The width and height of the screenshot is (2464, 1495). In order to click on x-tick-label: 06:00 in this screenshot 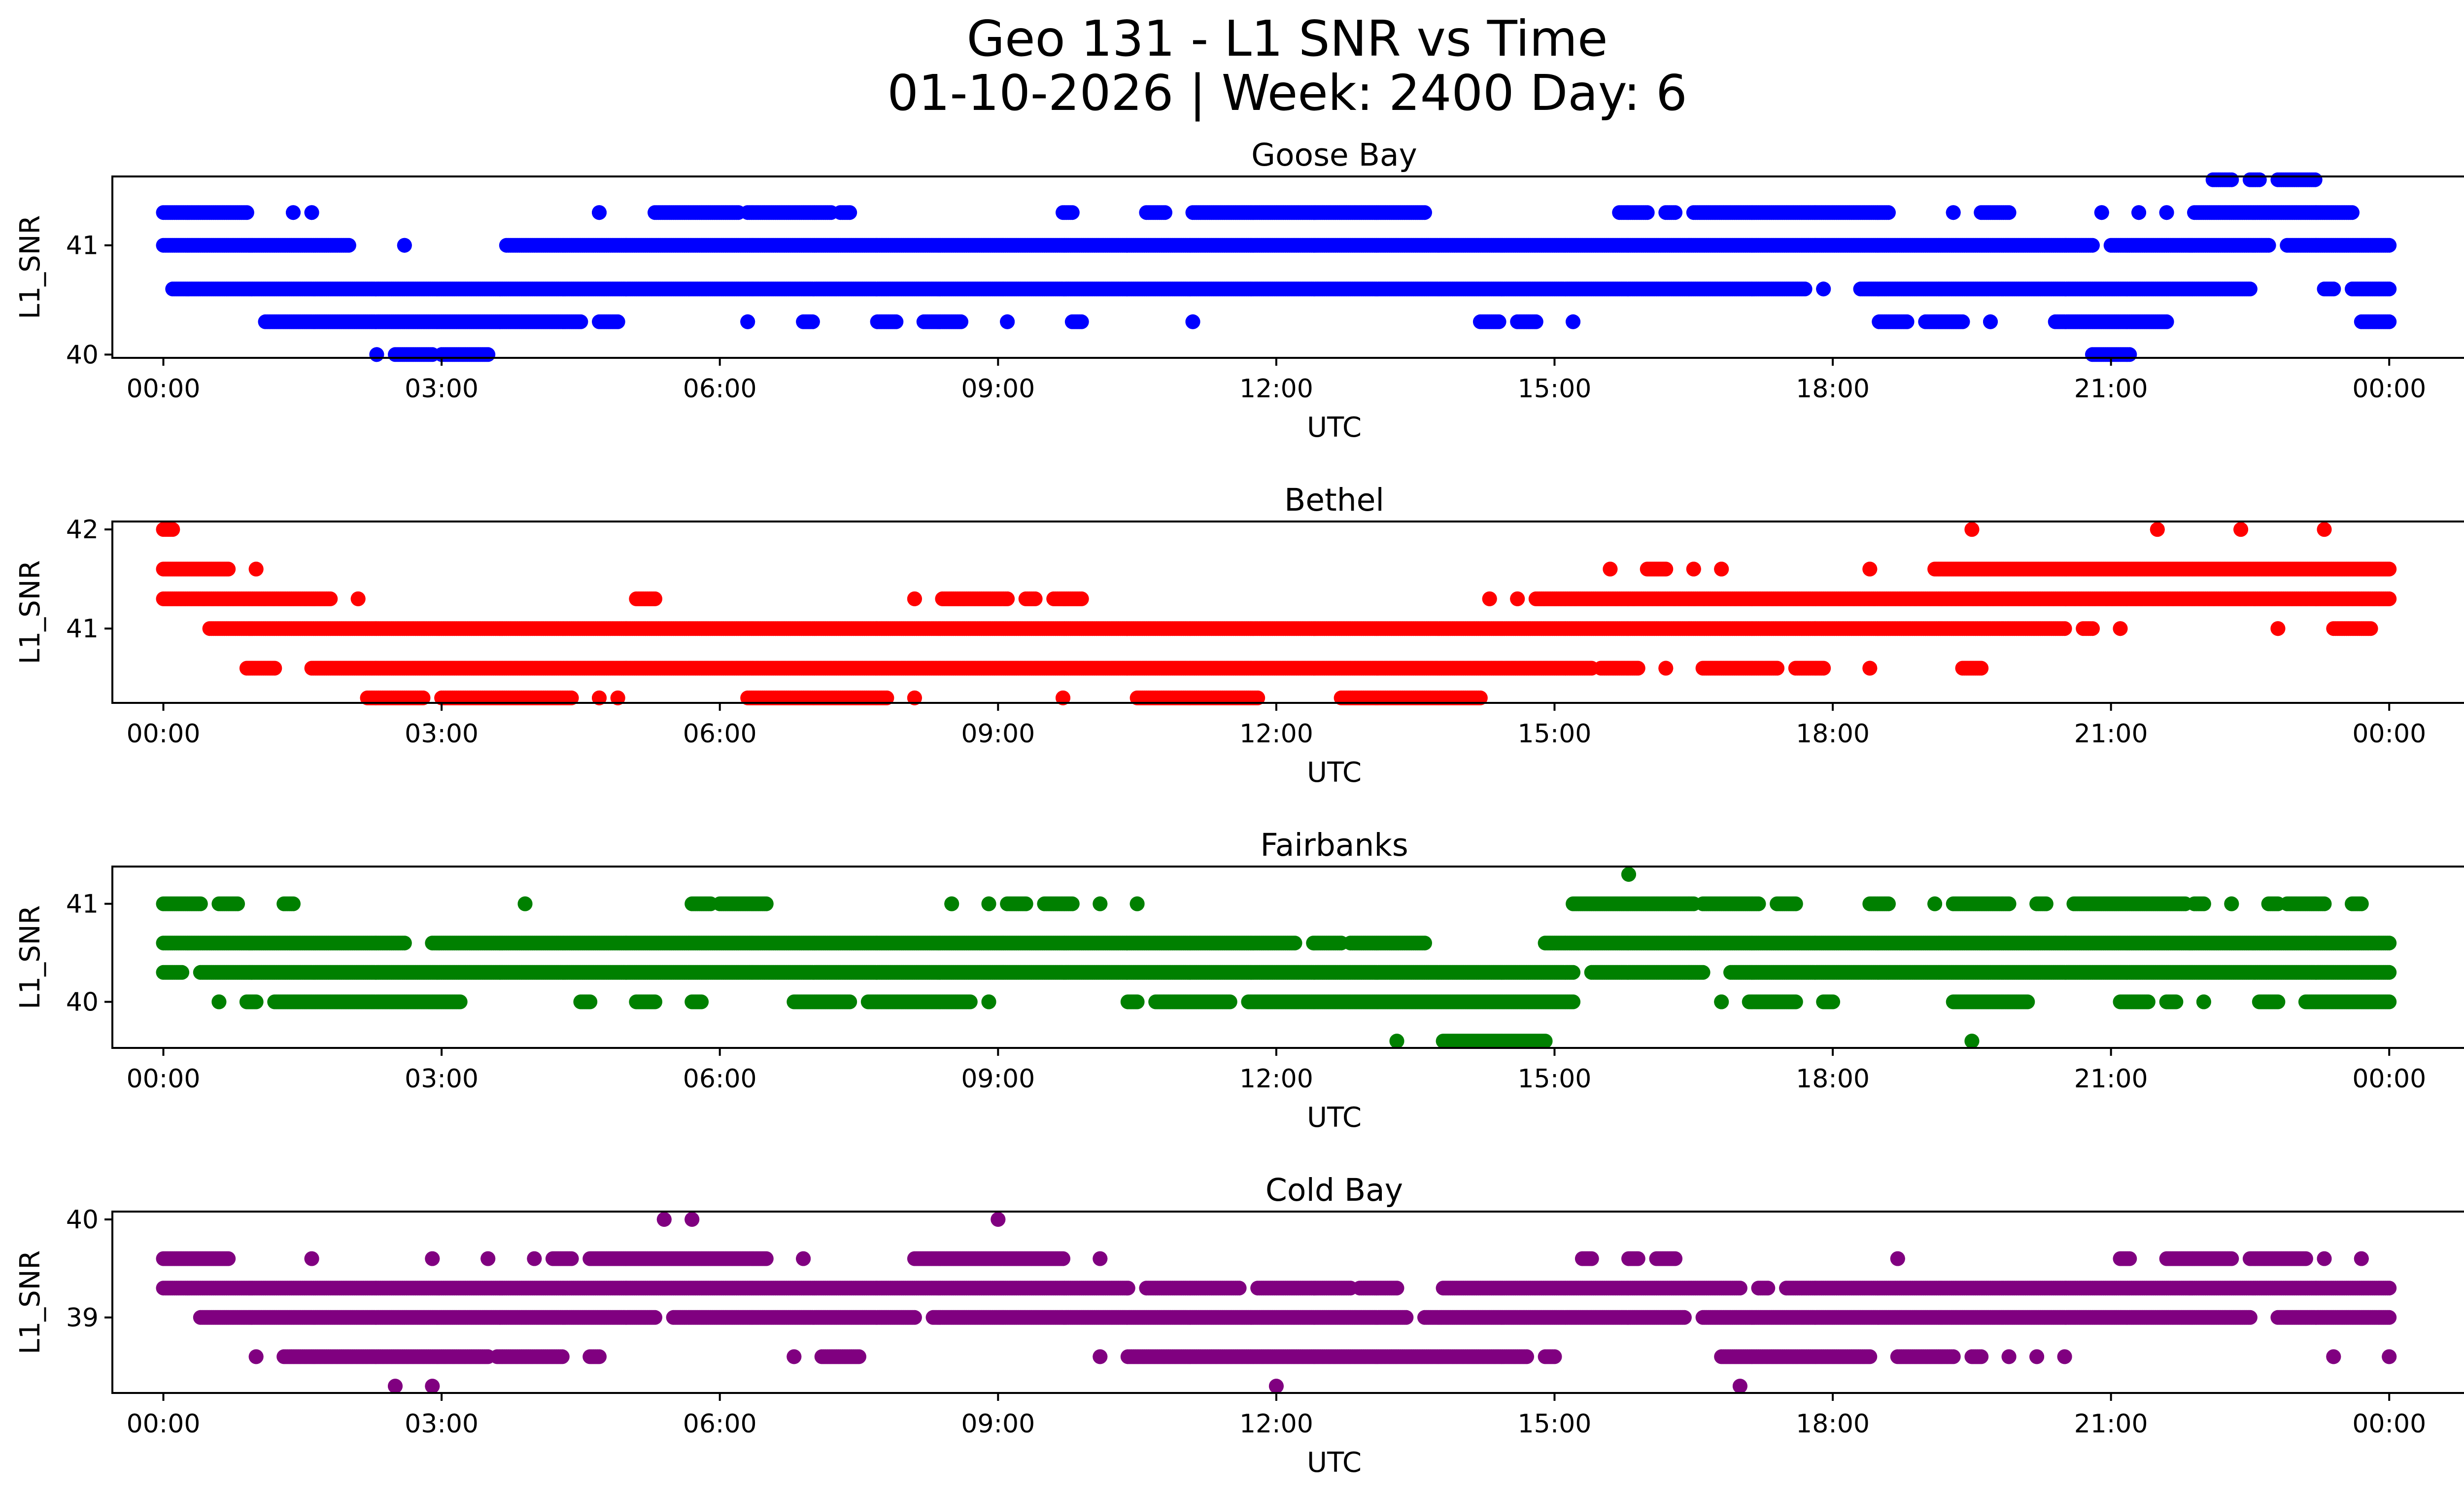, I will do `click(720, 389)`.